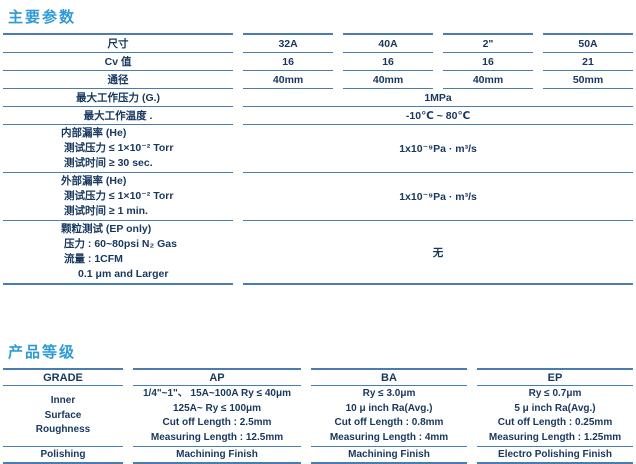  What do you see at coordinates (217, 393) in the screenshot?
I see `roughness-ap-line: 1/4"~1"、 15A~100A Ry ≤ 40μm` at bounding box center [217, 393].